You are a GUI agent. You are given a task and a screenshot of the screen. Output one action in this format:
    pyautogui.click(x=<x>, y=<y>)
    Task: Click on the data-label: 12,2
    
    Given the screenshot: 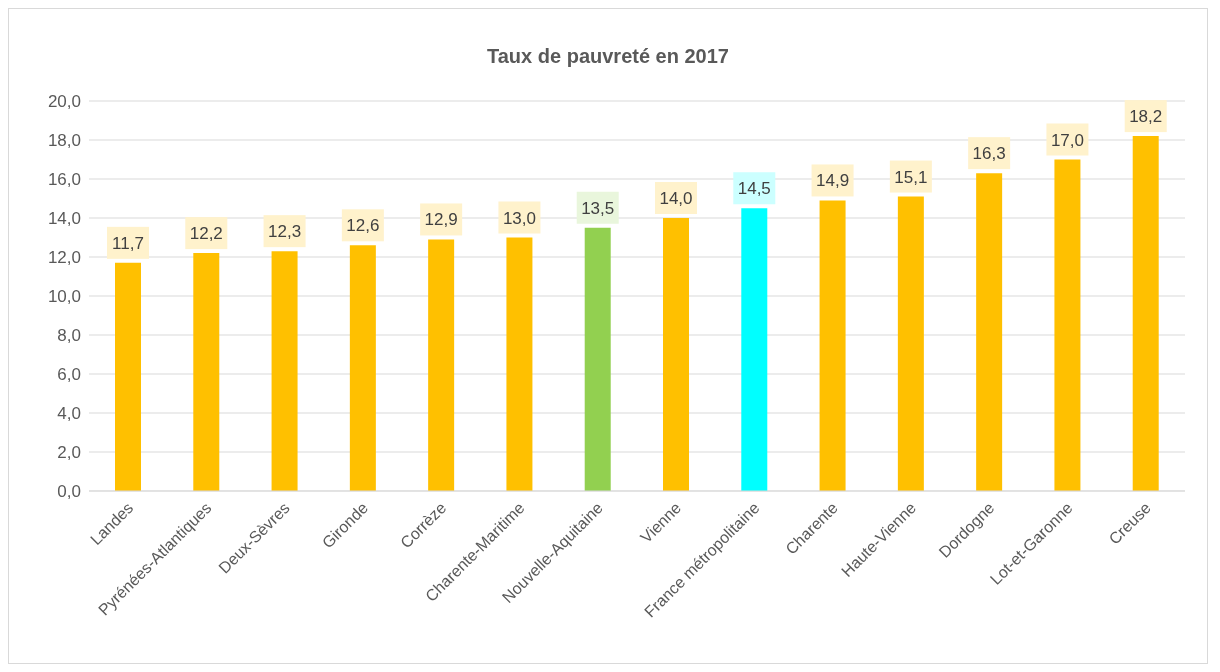 What is the action you would take?
    pyautogui.click(x=206, y=234)
    